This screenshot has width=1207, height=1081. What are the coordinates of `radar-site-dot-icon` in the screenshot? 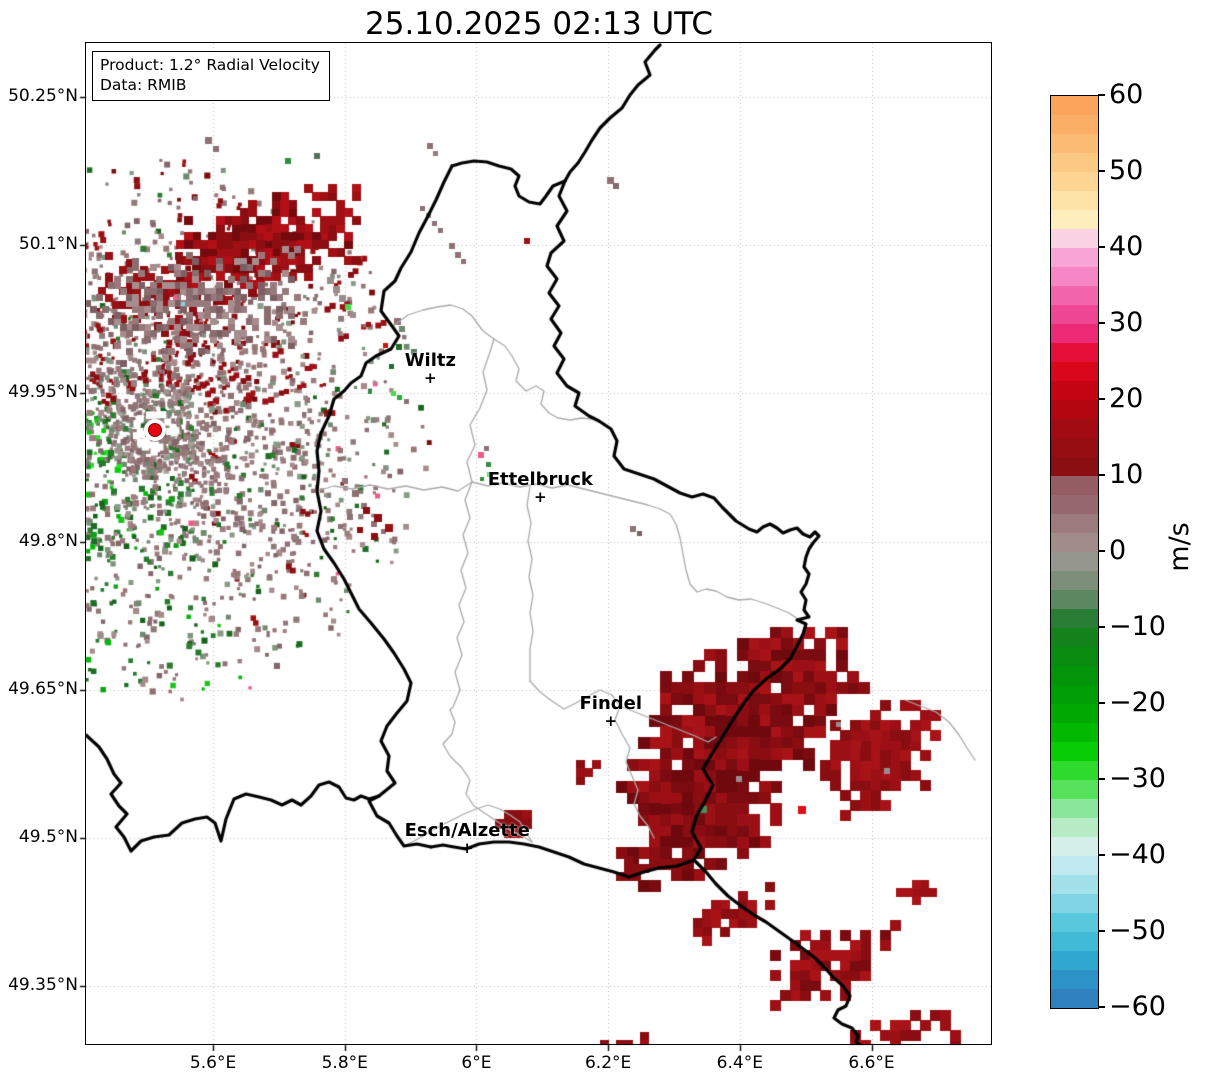 It's located at (155, 429).